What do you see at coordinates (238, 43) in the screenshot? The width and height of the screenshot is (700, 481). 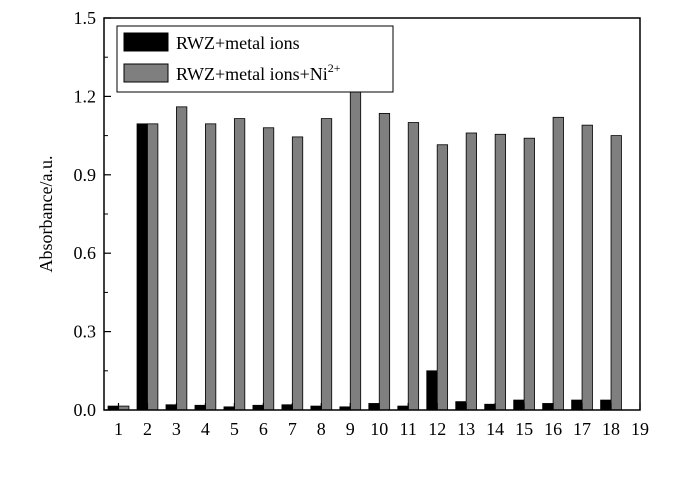 I see `legend-label-rwz-metal-ions: RWZ+metal ions` at bounding box center [238, 43].